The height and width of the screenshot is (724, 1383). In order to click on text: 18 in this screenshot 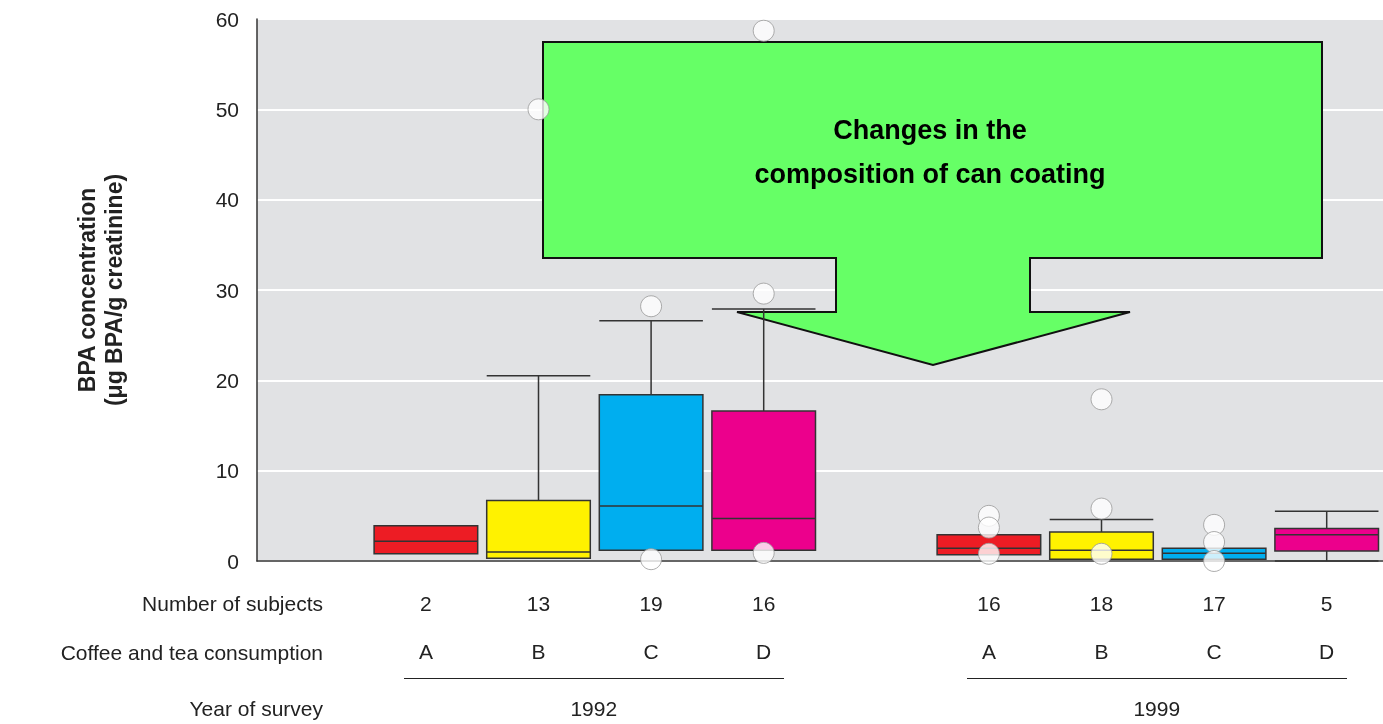, I will do `click(1101, 603)`.